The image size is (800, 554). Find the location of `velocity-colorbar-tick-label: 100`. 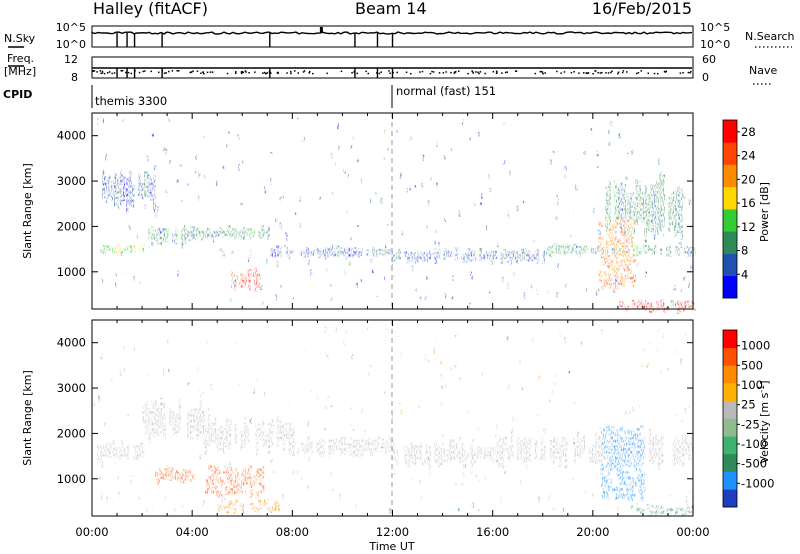

velocity-colorbar-tick-label: 100 is located at coordinates (752, 385).